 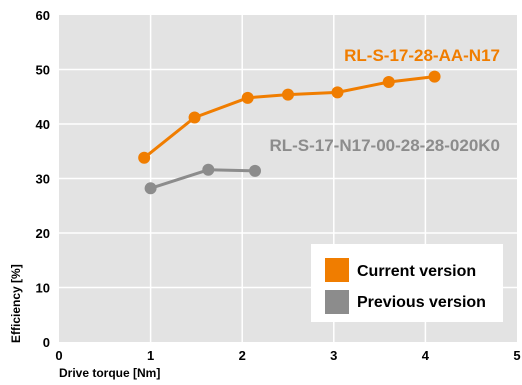 I want to click on x-tick-label: 0, so click(x=58, y=355).